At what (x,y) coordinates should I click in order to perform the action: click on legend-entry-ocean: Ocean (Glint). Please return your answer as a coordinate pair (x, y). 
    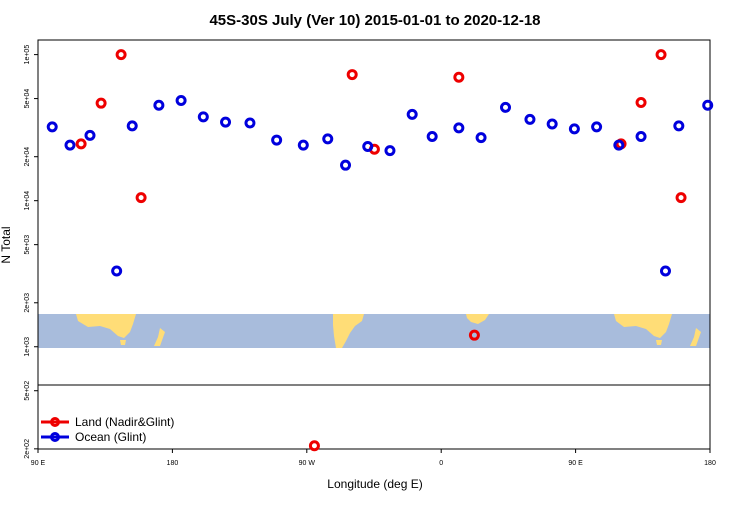
    Looking at the image, I should click on (93, 437).